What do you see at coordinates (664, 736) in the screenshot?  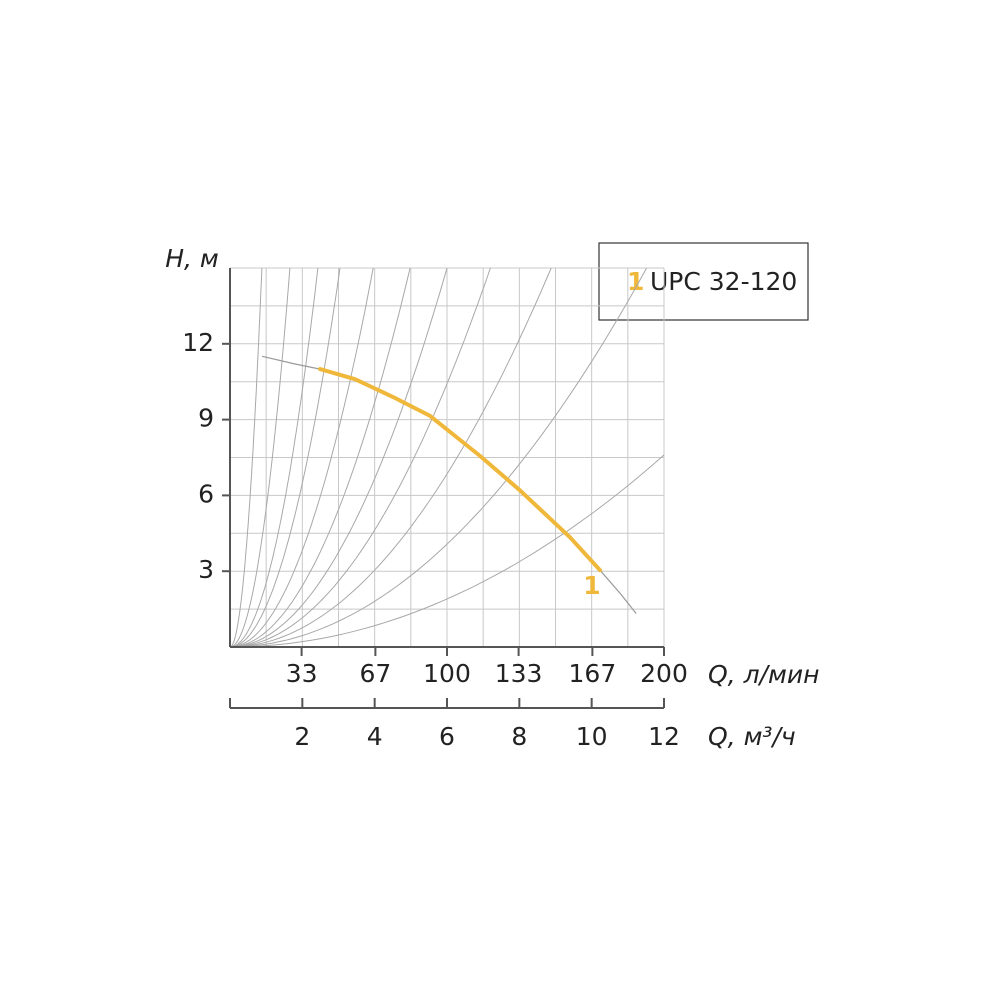 I see `x2-tick-label: 12` at bounding box center [664, 736].